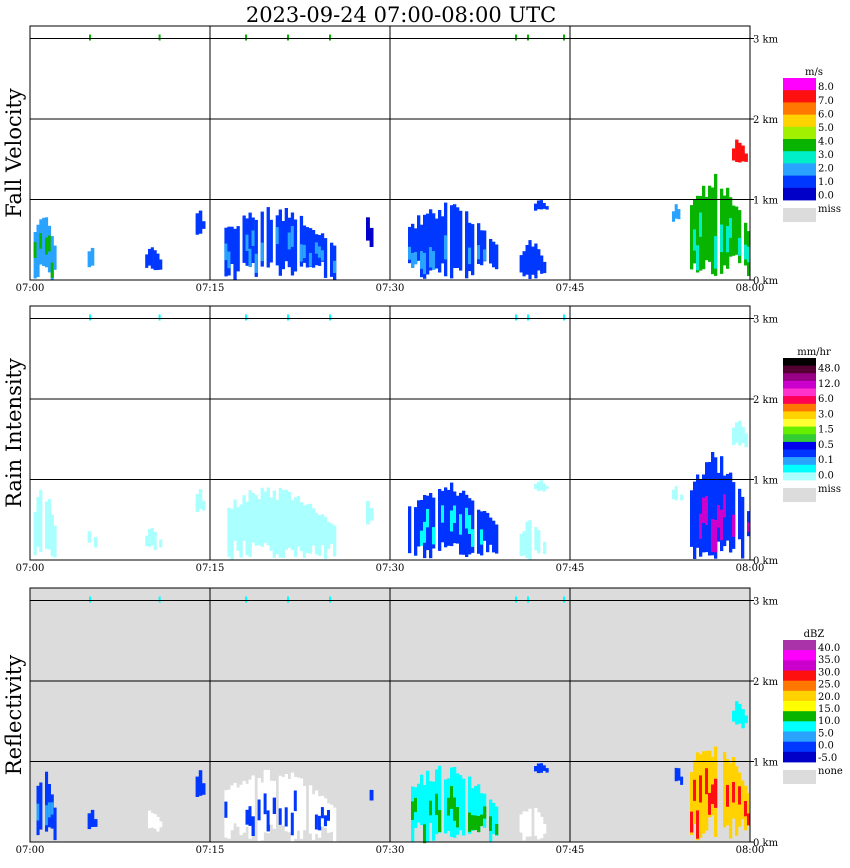  I want to click on legend-level: 0.0, so click(826, 196).